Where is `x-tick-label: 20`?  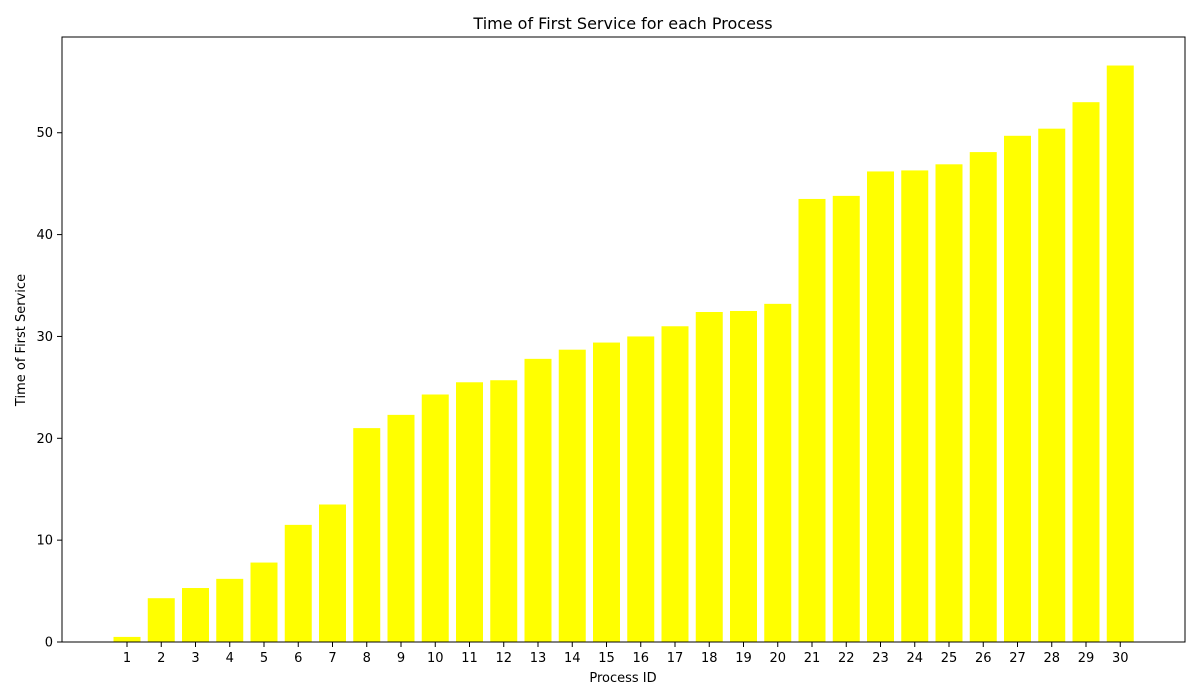
x-tick-label: 20 is located at coordinates (777, 658).